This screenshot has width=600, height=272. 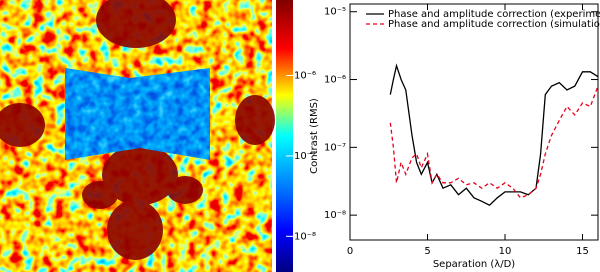 What do you see at coordinates (305, 236) in the screenshot?
I see `colorbar-tick-label: 10⁻⁸` at bounding box center [305, 236].